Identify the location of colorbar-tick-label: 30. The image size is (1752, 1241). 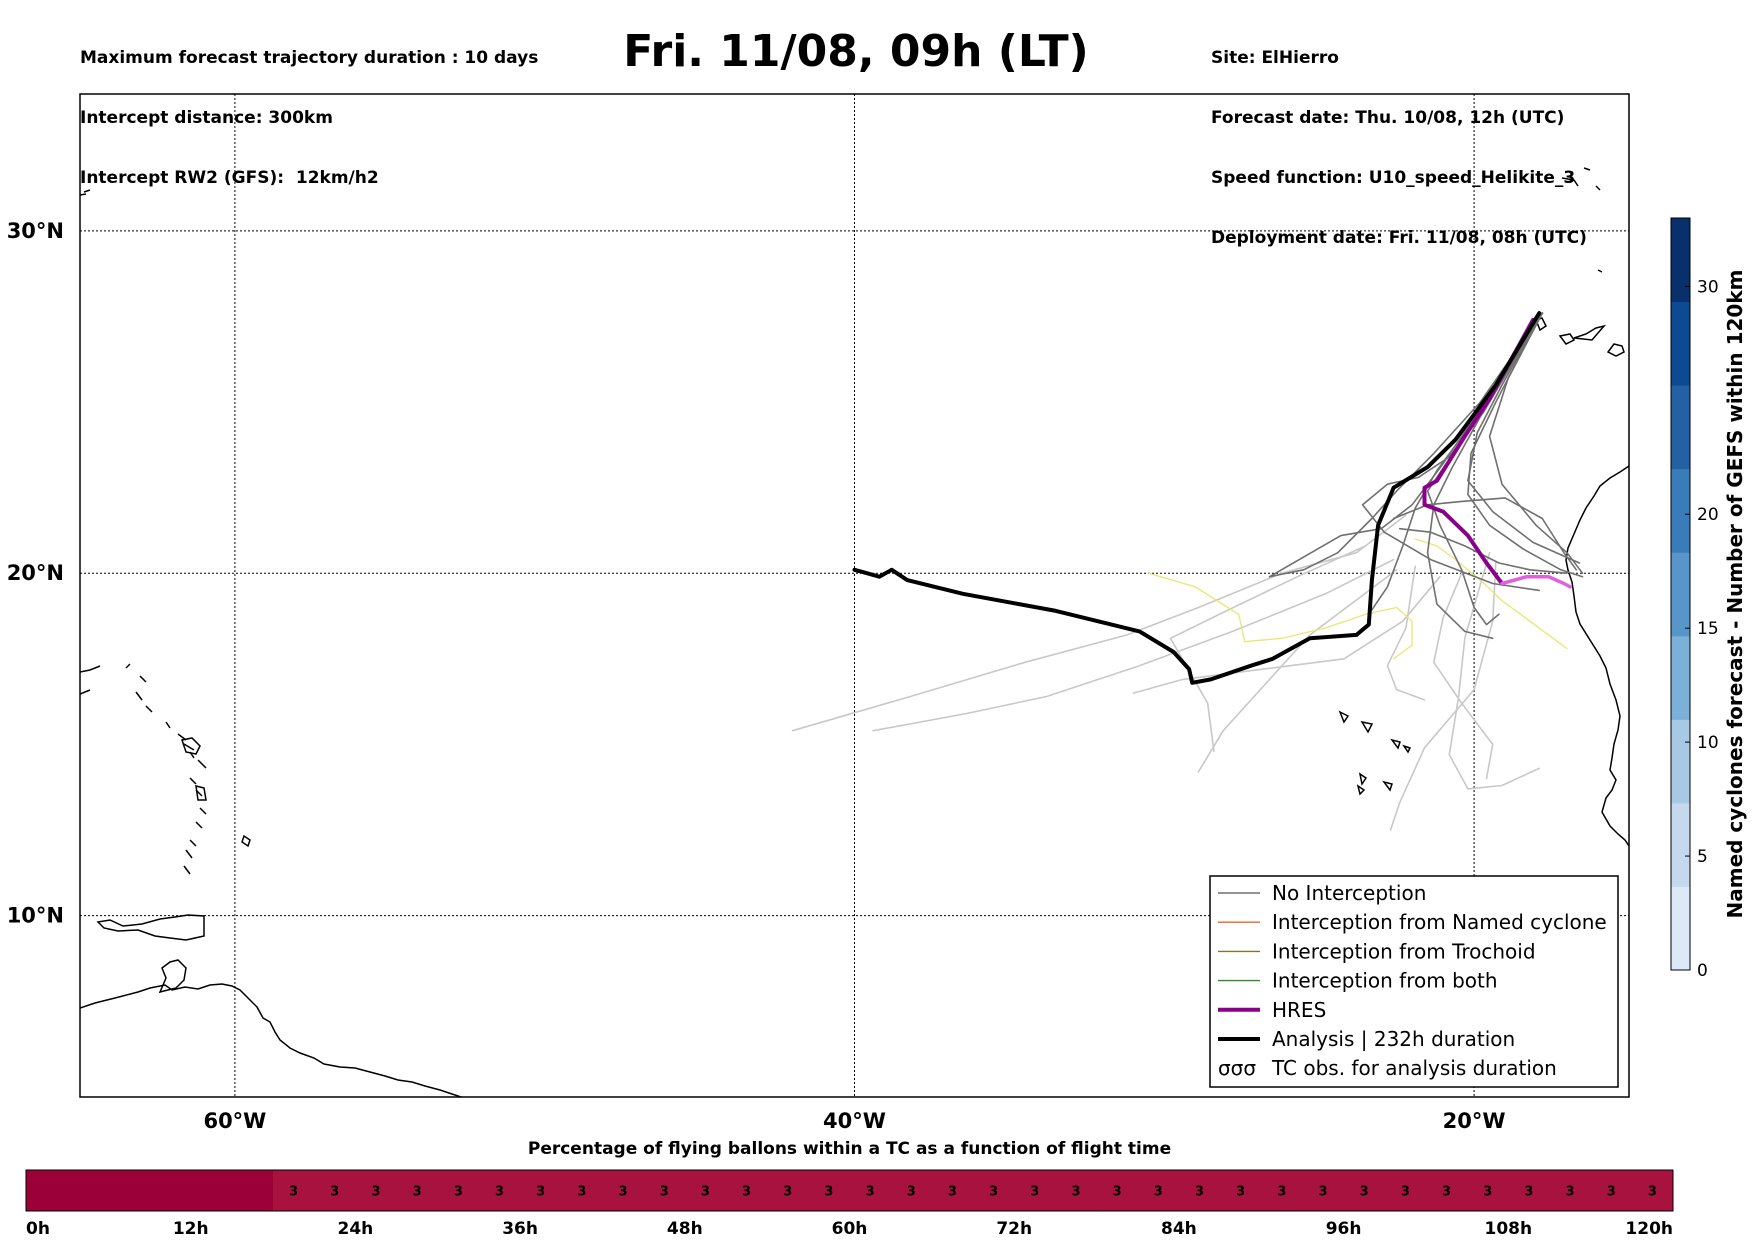
(1708, 287).